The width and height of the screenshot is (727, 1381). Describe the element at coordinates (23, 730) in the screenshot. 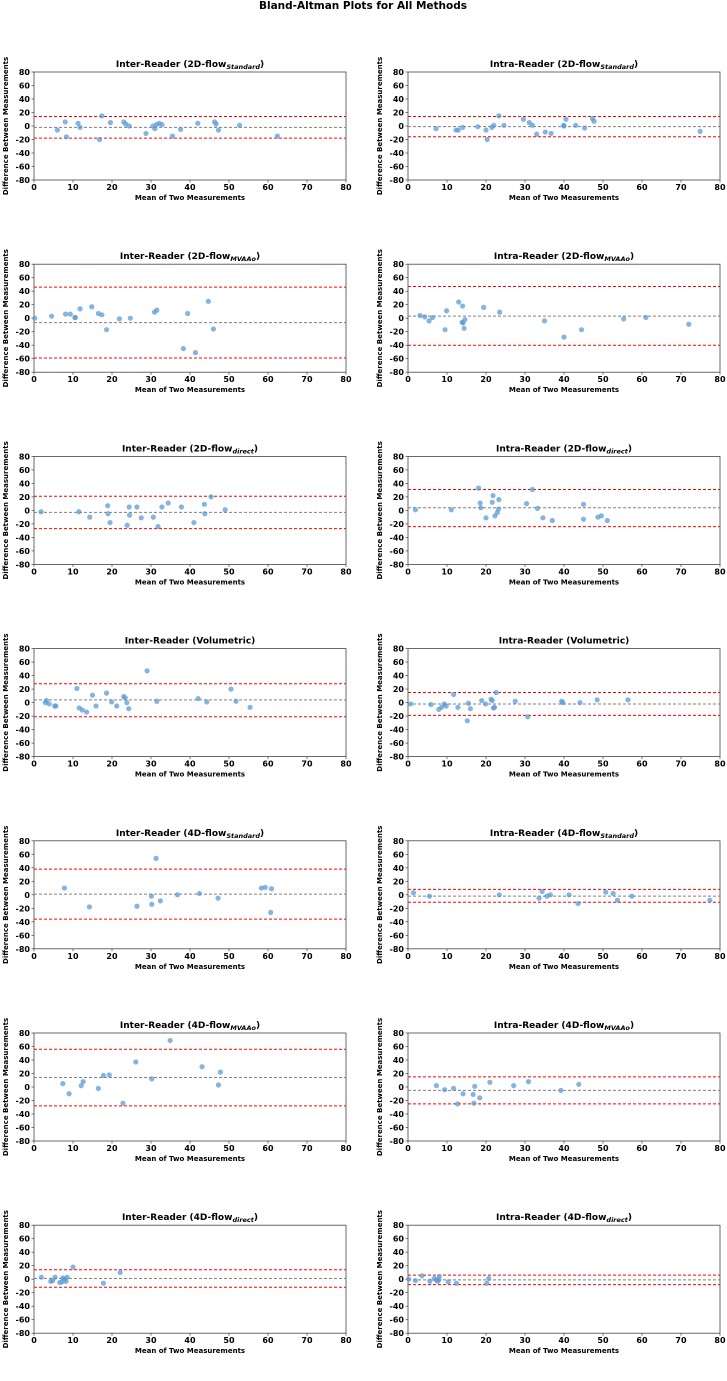

I see `y-tick-label: -40` at that location.